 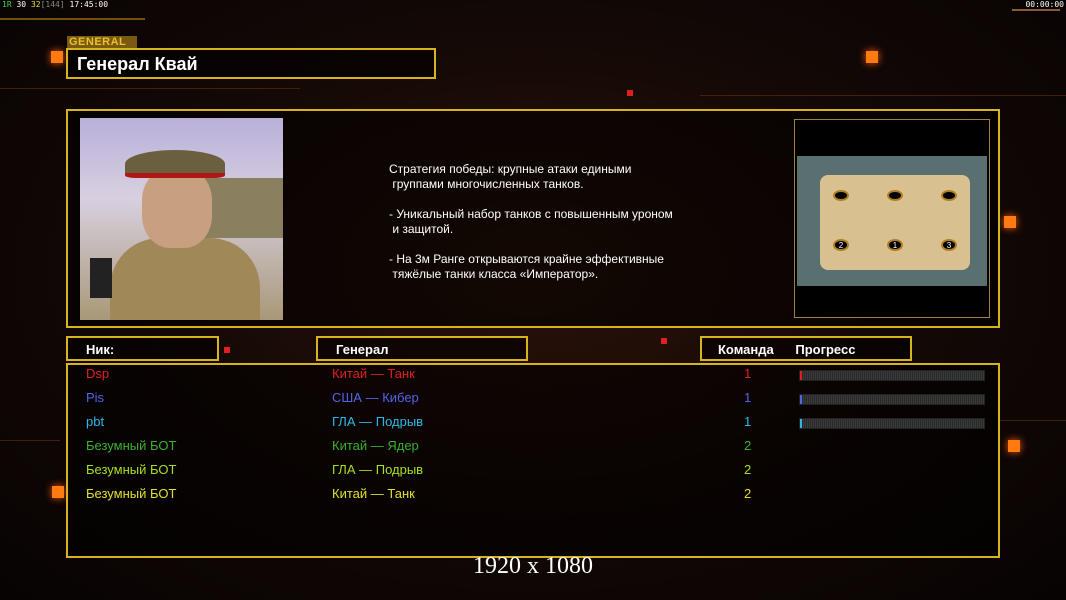 What do you see at coordinates (533, 400) in the screenshot?
I see `player-row: Pis США — Кибер 1` at bounding box center [533, 400].